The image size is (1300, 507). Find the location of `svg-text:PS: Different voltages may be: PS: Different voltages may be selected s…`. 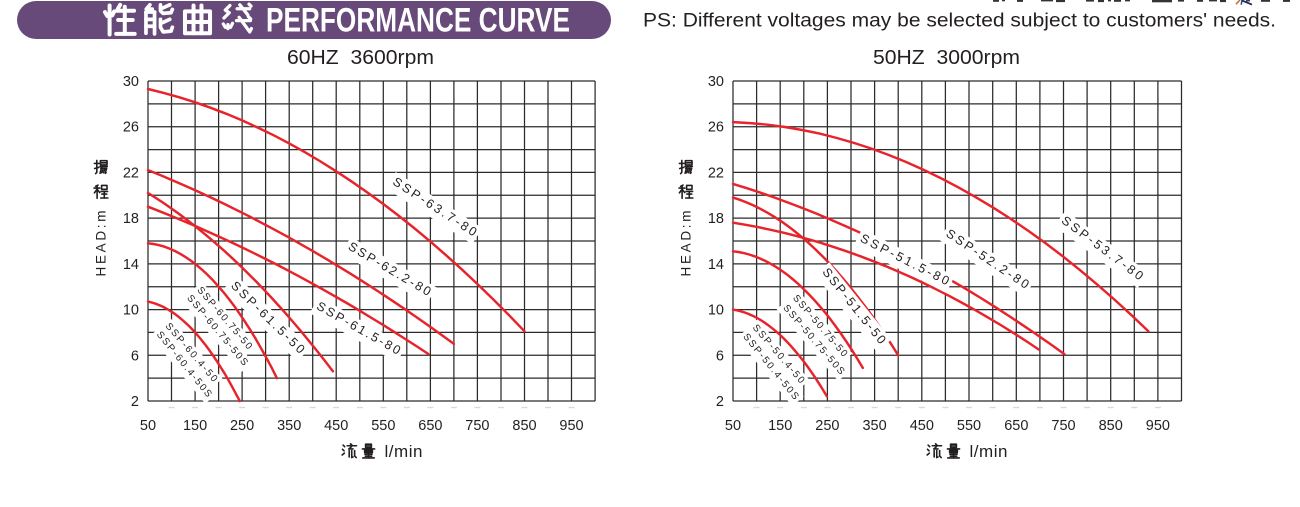

svg-text:PS: Different voltages may be: PS: Different voltages may be selected s… is located at coordinates (959, 21).